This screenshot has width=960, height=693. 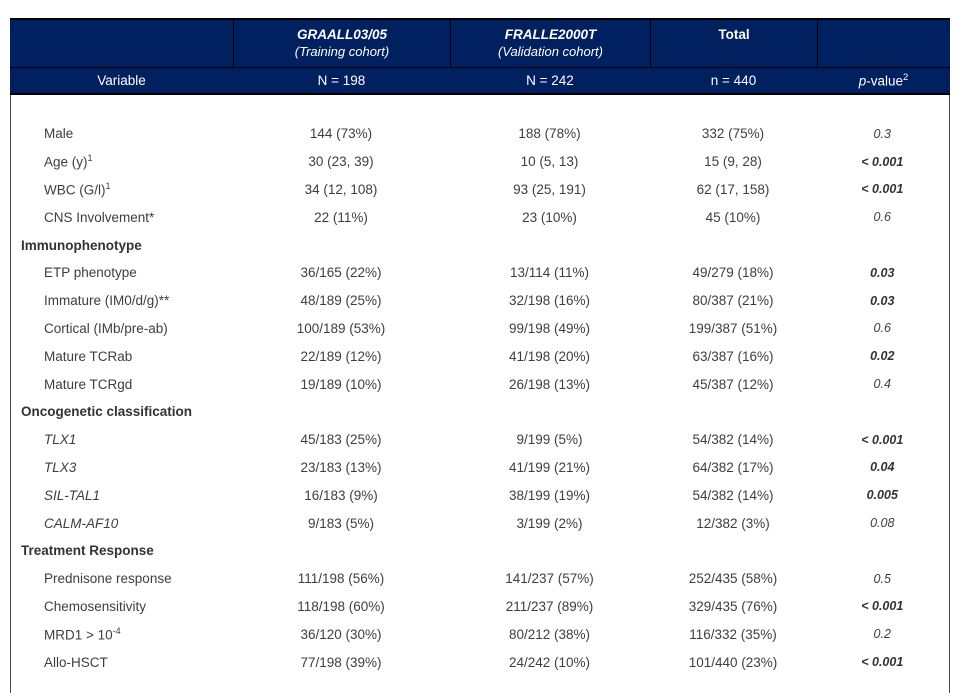 I want to click on cell-validation: 32/198 (16%), so click(x=549, y=301).